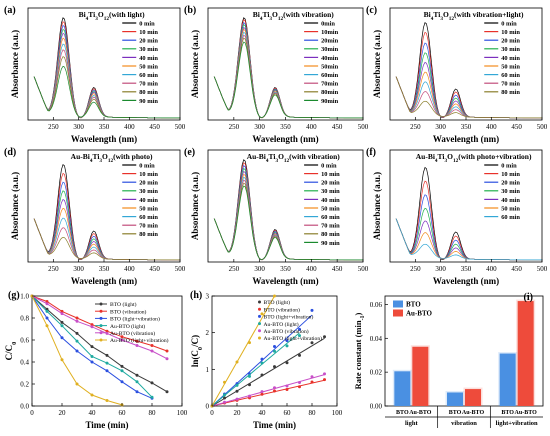  Describe the element at coordinates (329, 49) in the screenshot. I see `legend-label: 30min` at that location.